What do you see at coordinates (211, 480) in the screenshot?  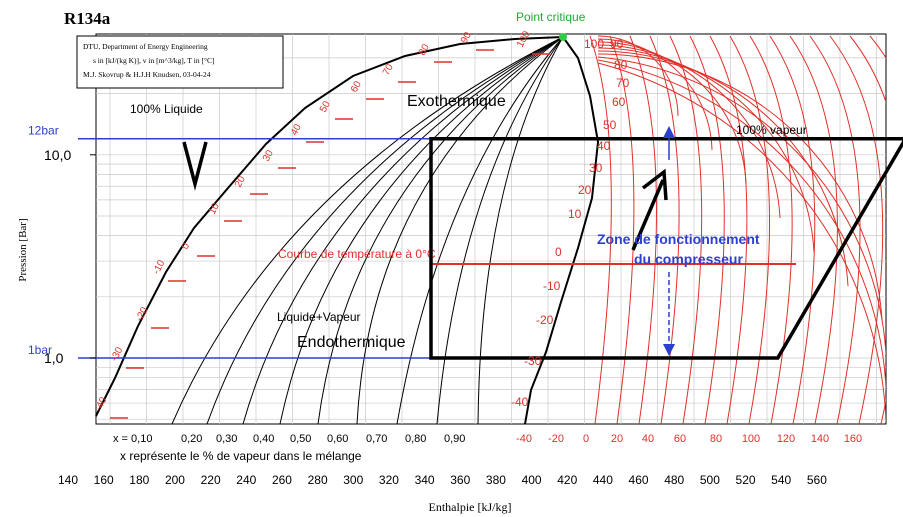 I see `x-tick-label: 220` at bounding box center [211, 480].